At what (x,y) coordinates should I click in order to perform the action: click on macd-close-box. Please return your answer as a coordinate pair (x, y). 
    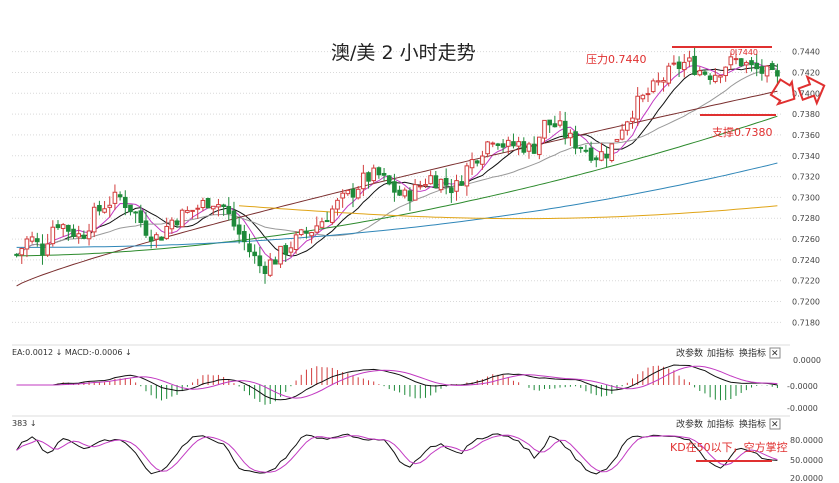
    Looking at the image, I should click on (775, 353).